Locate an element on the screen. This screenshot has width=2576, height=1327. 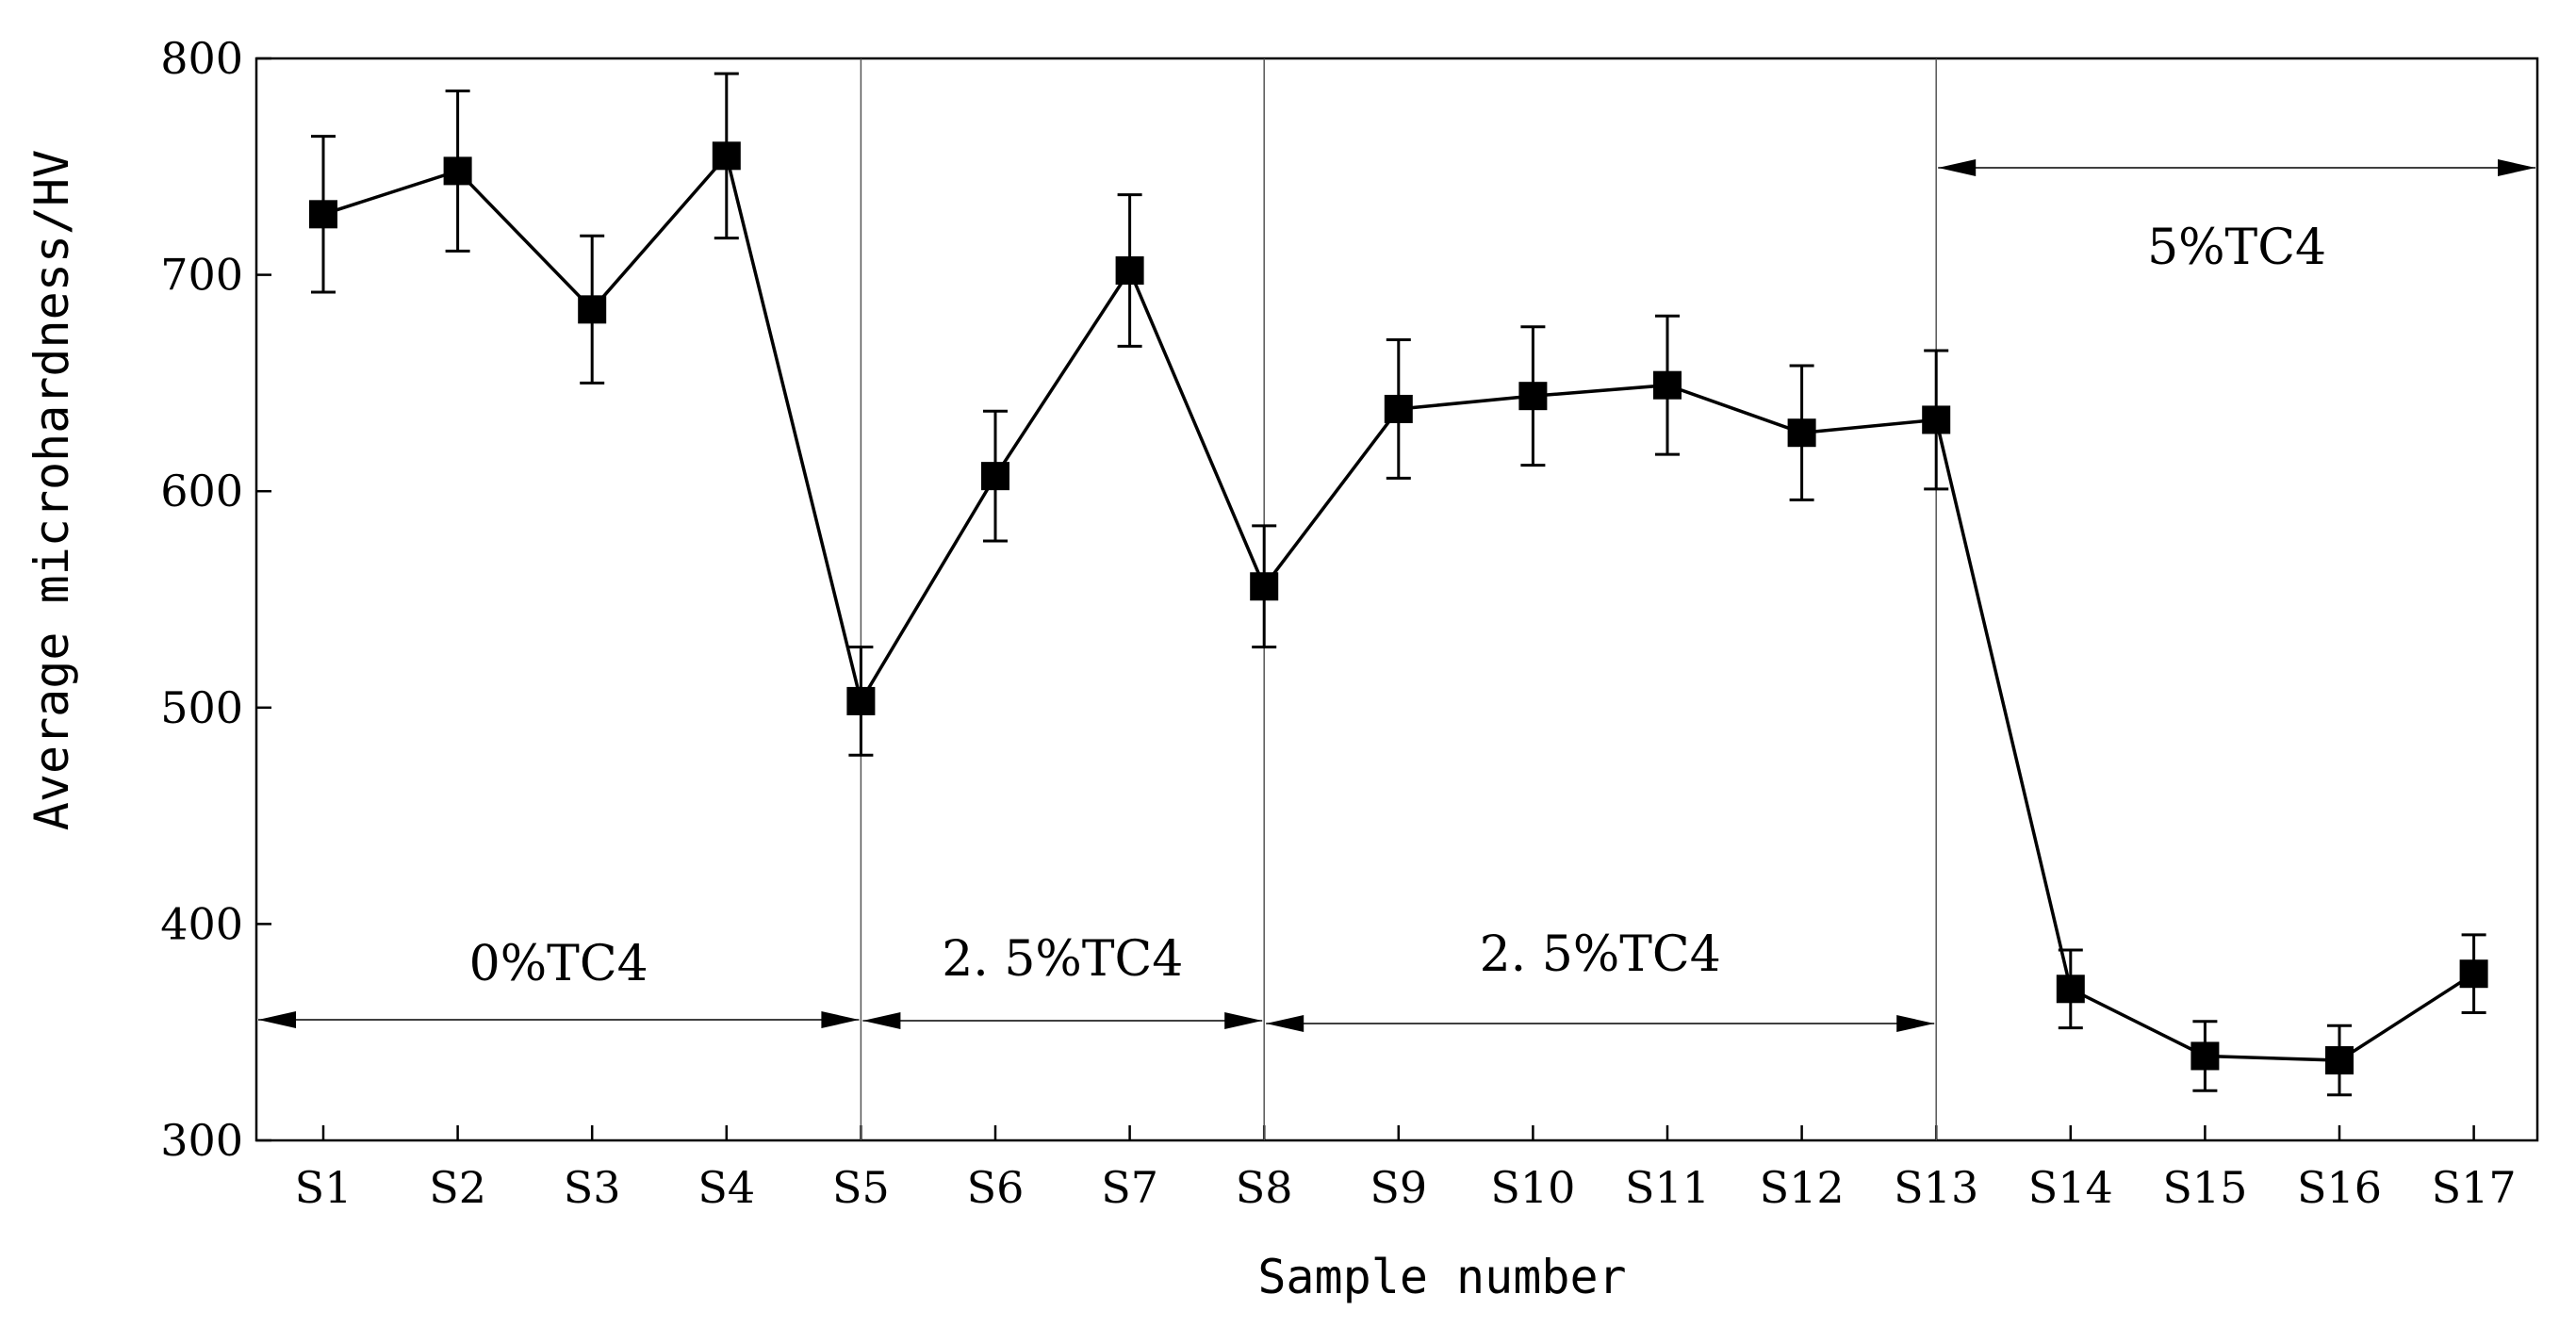
region-label: 0%TC4 is located at coordinates (558, 964).